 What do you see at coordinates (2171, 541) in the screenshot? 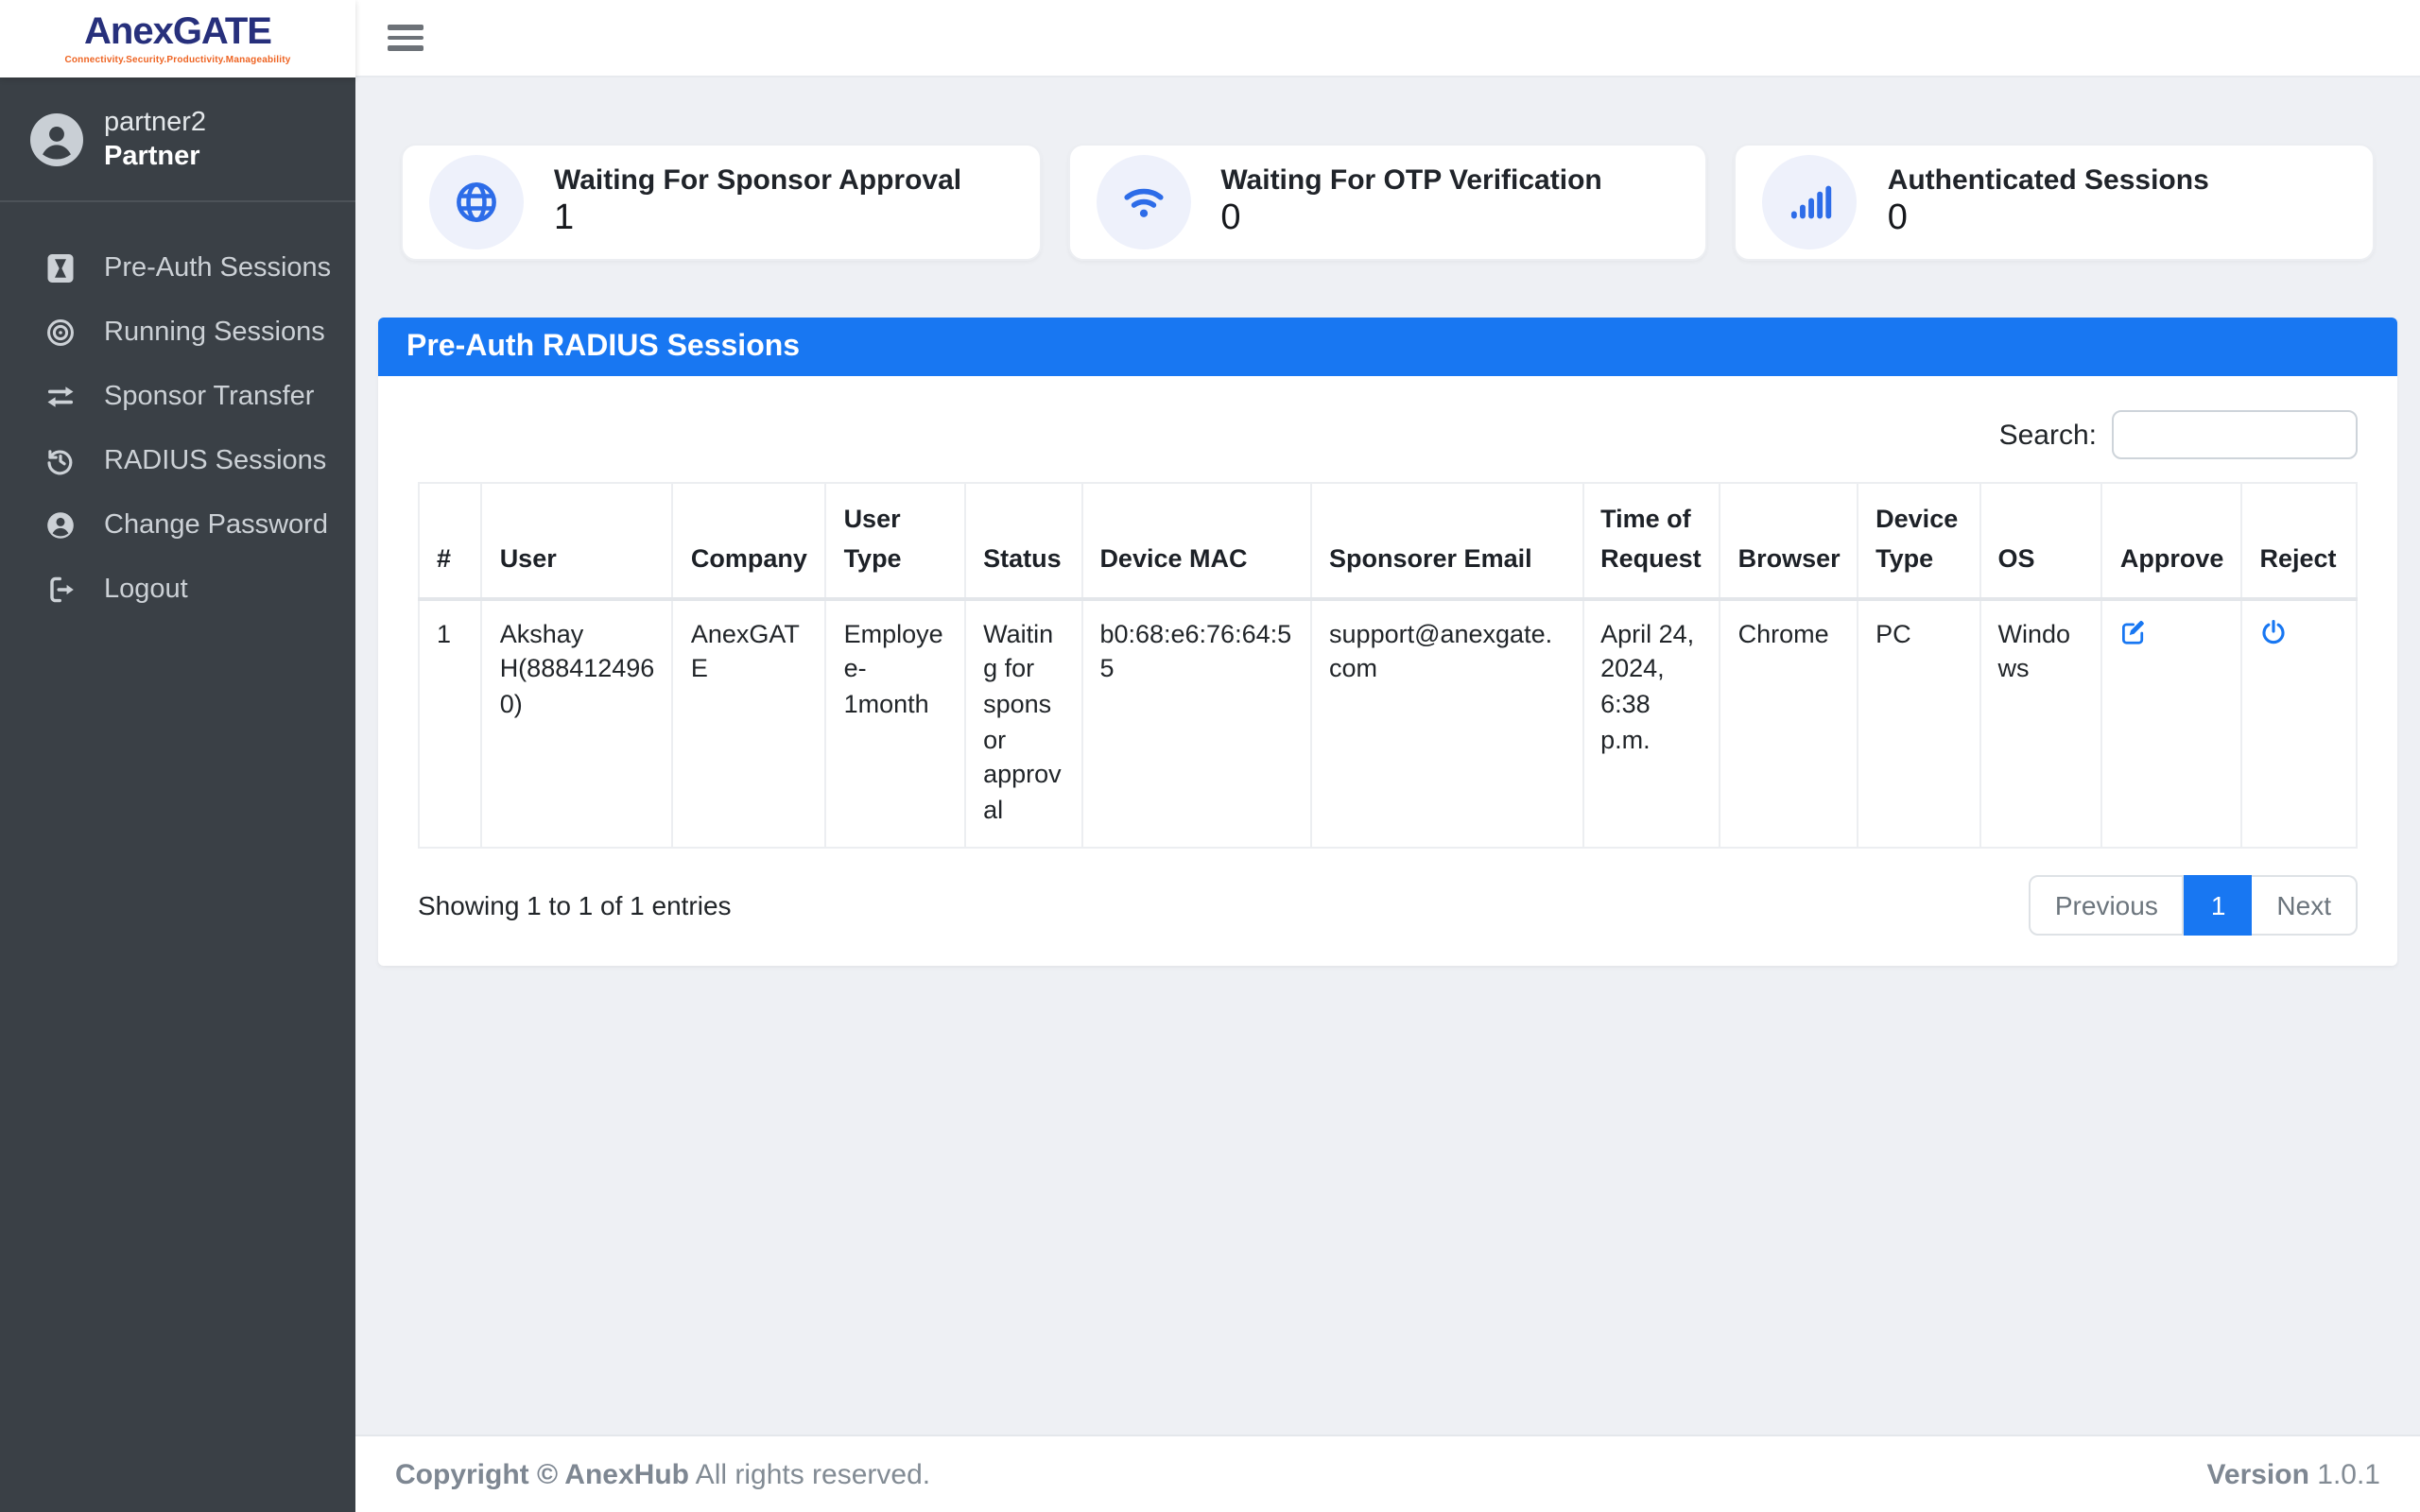
I see `col-header-approve: Approve` at bounding box center [2171, 541].